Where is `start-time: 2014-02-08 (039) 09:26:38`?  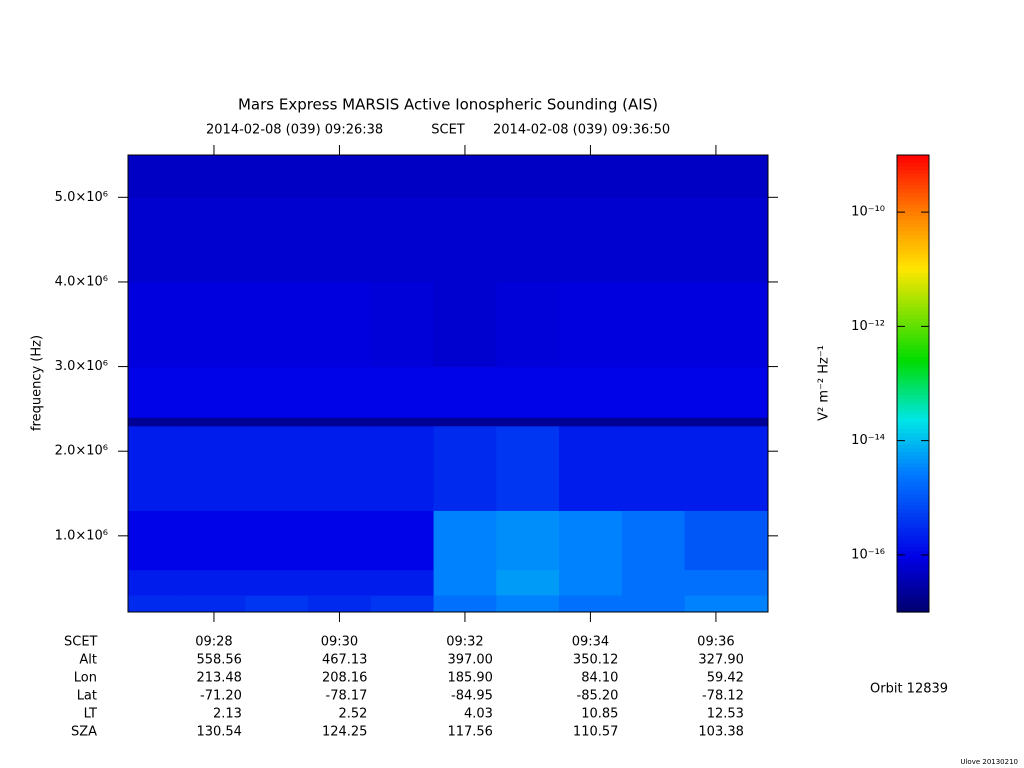 start-time: 2014-02-08 (039) 09:26:38 is located at coordinates (294, 130).